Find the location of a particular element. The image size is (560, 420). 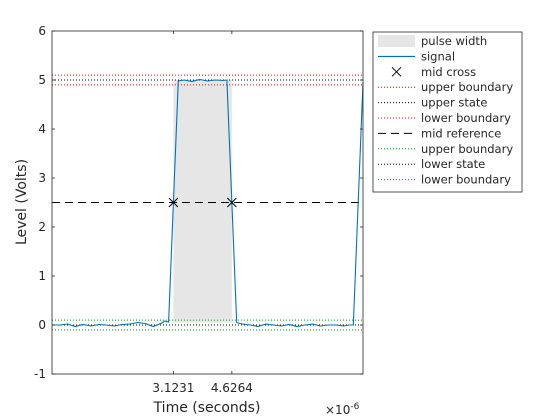

y-tick-label-0: -1 is located at coordinates (40, 374).